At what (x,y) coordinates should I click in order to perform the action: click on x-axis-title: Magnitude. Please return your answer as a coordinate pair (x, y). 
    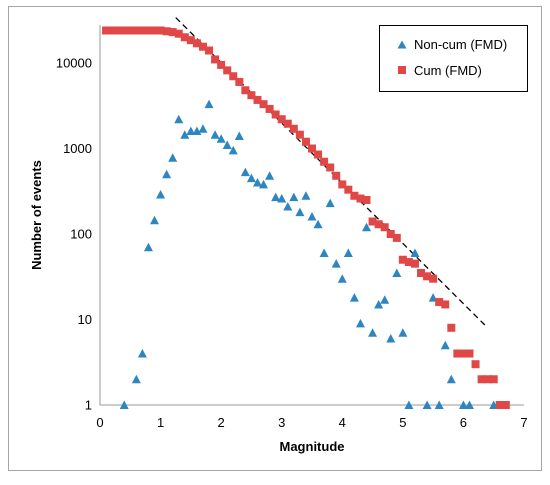
    Looking at the image, I should click on (312, 446).